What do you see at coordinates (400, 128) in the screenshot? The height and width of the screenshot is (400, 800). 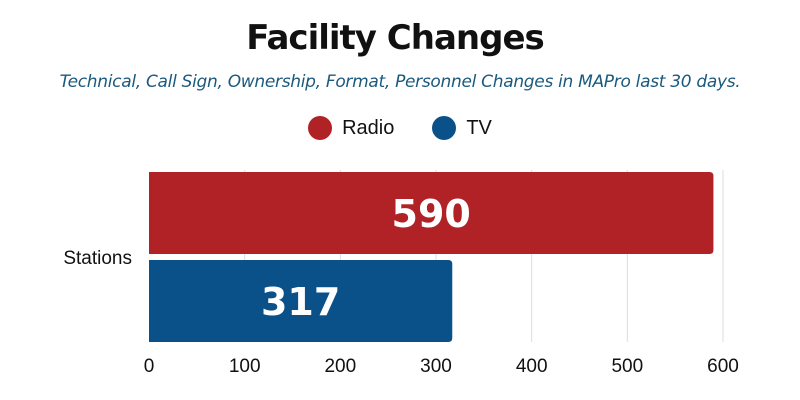 I see `chart-legend: Radio TV` at bounding box center [400, 128].